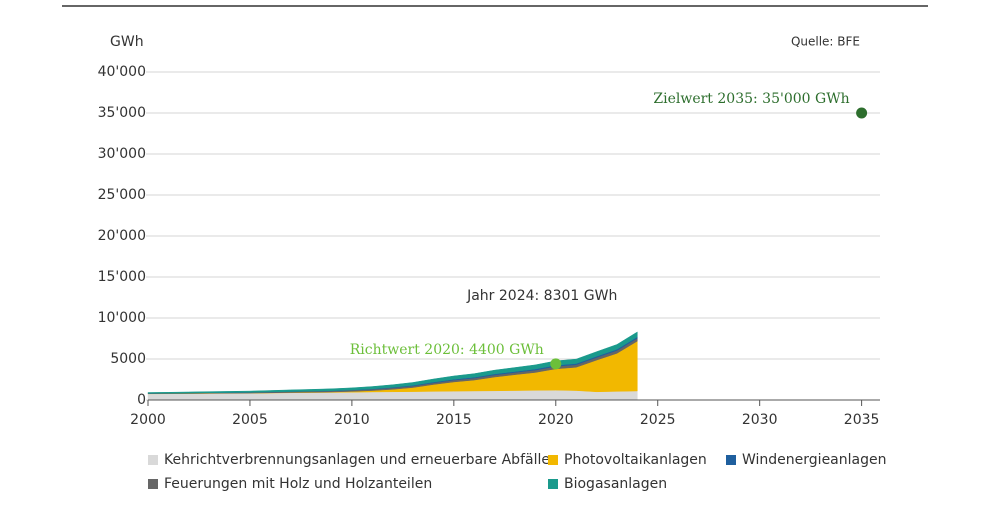  I want to click on x-tick-label: 2015, so click(454, 420).